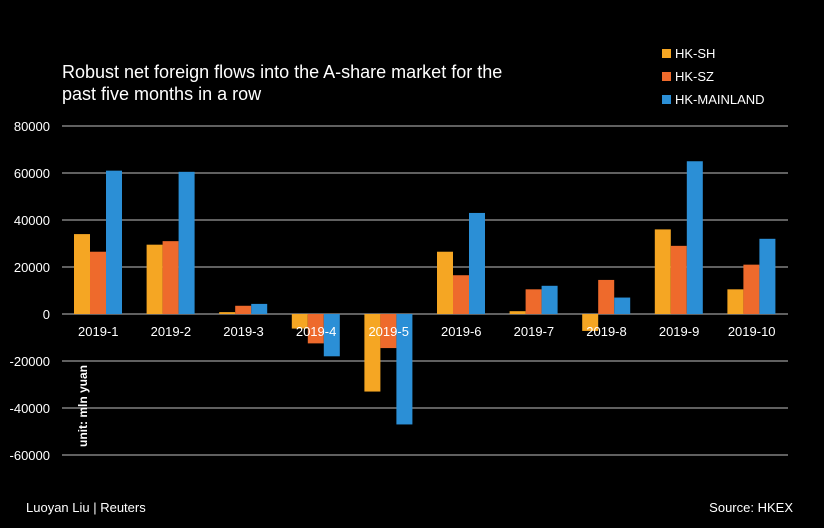 The height and width of the screenshot is (528, 824). I want to click on legend-label-hk-sz: HK-SZ, so click(694, 76).